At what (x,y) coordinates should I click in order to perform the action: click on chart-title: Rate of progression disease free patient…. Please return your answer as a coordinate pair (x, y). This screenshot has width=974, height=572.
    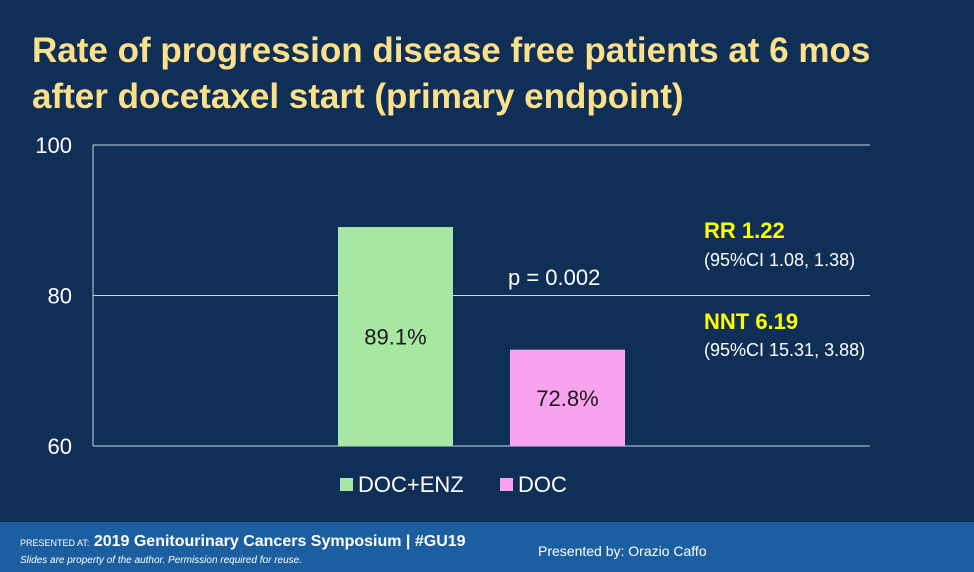
    Looking at the image, I should click on (451, 73).